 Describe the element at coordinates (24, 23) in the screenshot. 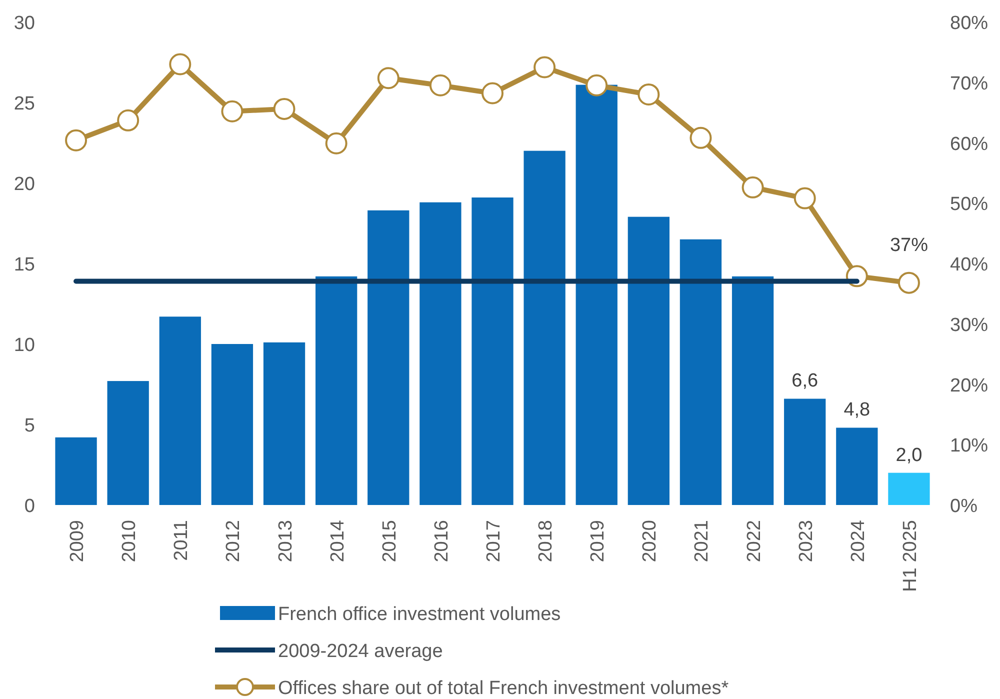

I see `y-tick-label: 30` at that location.